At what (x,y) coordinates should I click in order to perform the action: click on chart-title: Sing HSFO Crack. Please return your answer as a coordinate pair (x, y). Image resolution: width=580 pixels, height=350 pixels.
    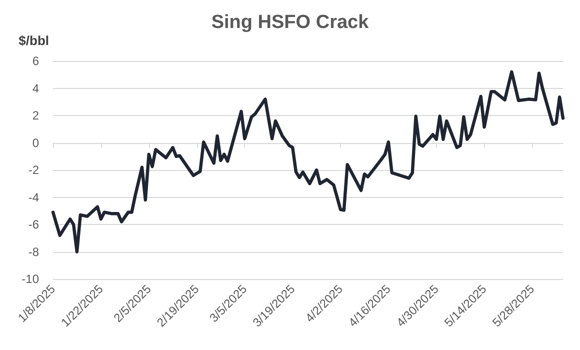
    Looking at the image, I should click on (290, 22).